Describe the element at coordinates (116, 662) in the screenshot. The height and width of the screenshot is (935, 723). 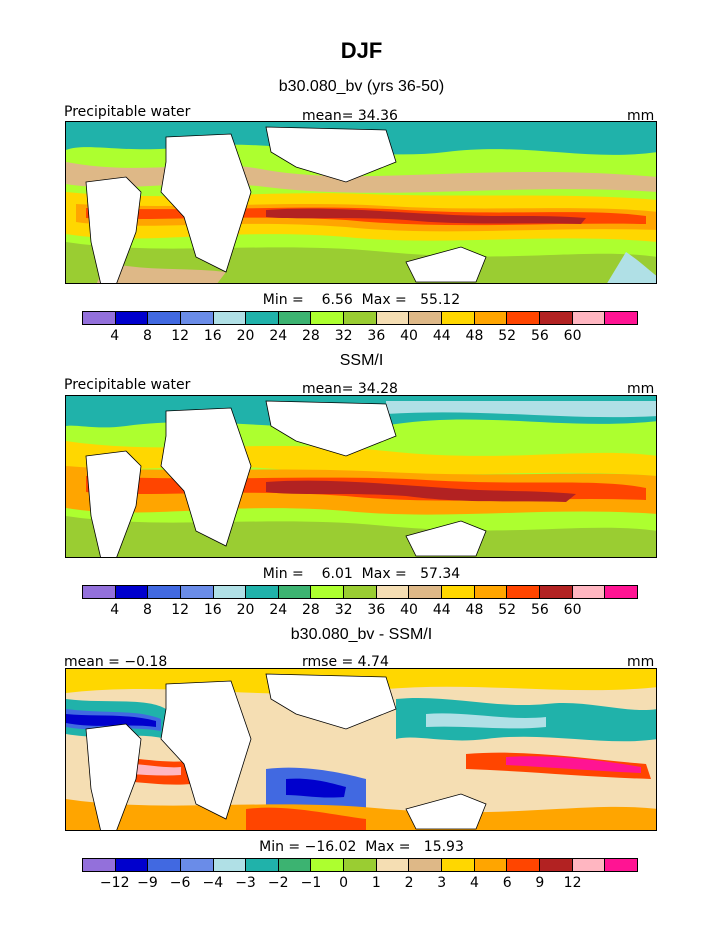
I see `panel-3-left-label: mean = −0.18` at that location.